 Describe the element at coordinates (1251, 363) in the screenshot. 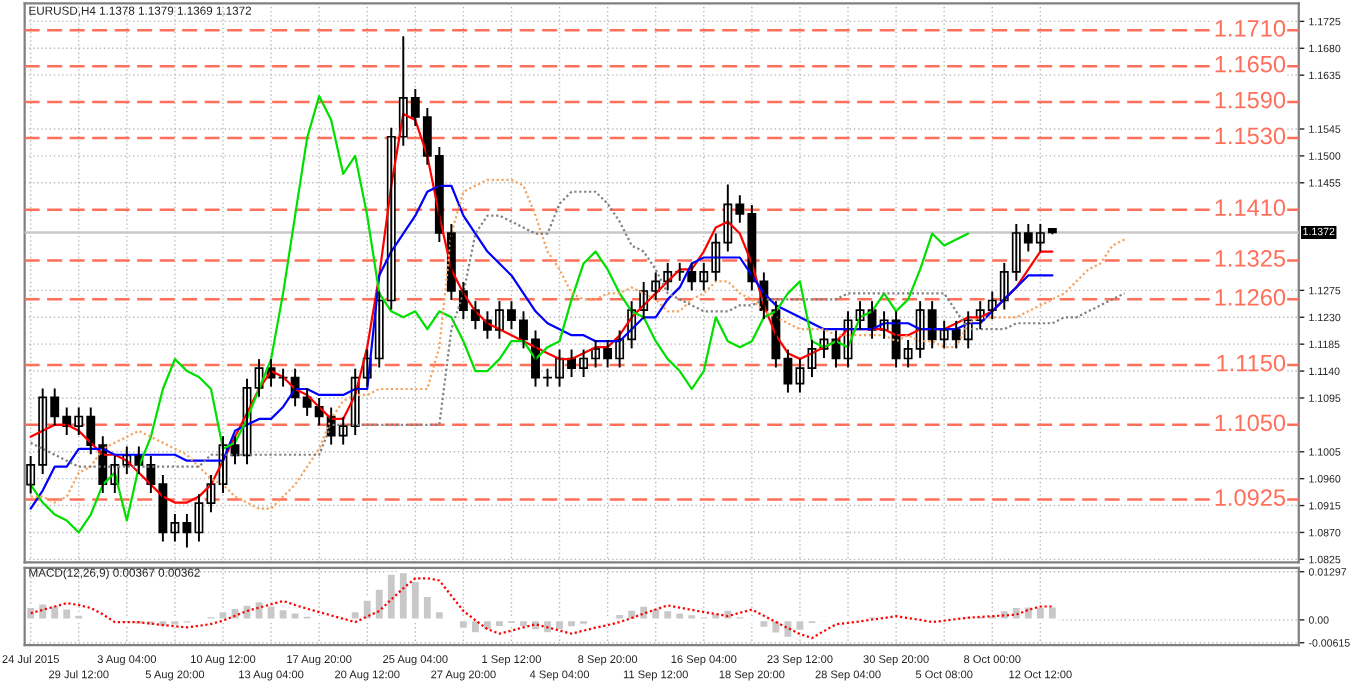

I see `ref-line-label: 1.1150` at that location.